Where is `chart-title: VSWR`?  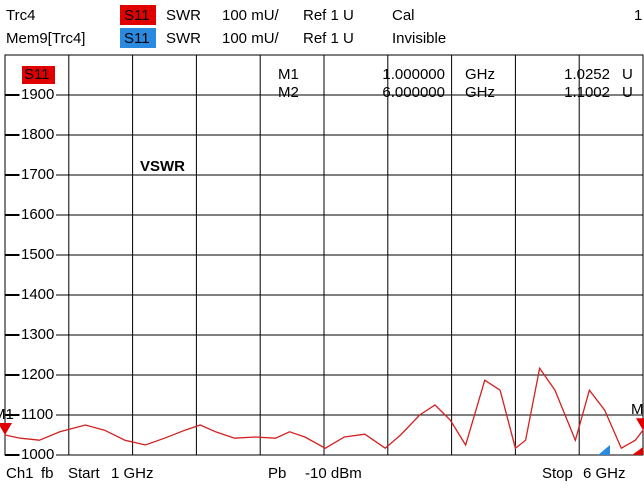
chart-title: VSWR is located at coordinates (162, 166).